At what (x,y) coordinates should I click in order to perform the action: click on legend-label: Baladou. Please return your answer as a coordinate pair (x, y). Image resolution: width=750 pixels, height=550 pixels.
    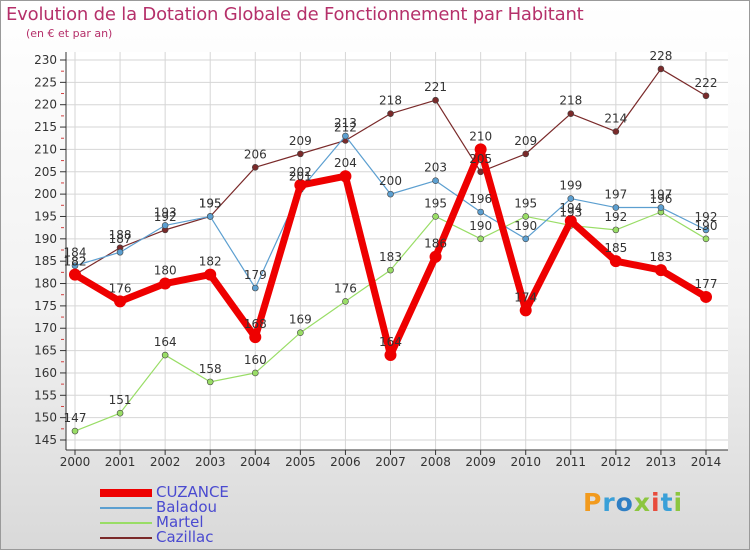
    Looking at the image, I should click on (187, 507).